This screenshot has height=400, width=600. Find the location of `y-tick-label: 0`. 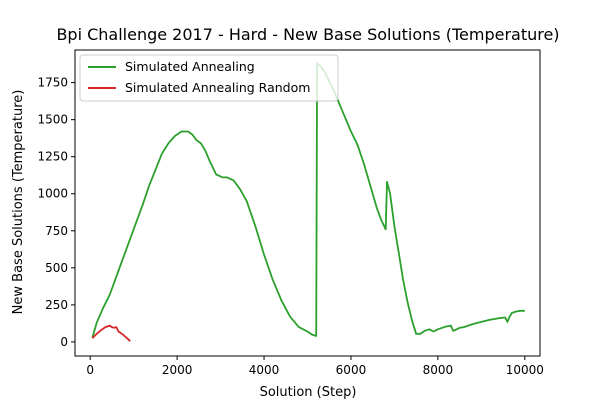

y-tick-label: 0 is located at coordinates (64, 342).